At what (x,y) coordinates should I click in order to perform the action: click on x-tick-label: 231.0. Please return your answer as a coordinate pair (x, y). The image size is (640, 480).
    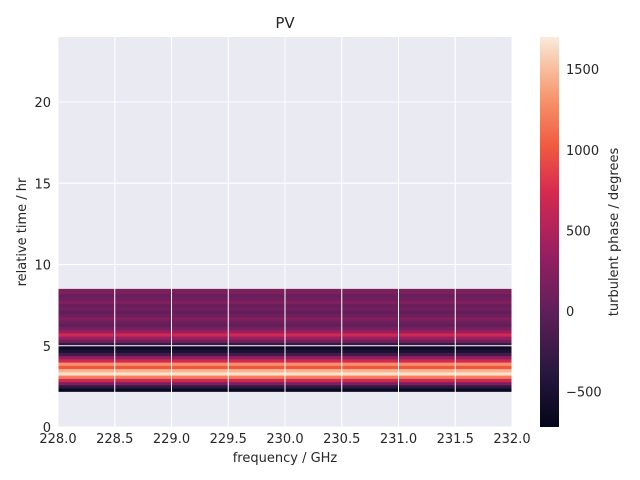
    Looking at the image, I should click on (398, 439).